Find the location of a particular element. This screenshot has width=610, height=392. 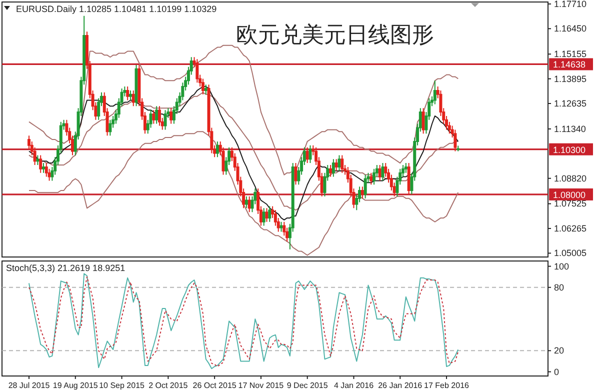

x-tick-label: 9 Dec 2015 is located at coordinates (307, 385).